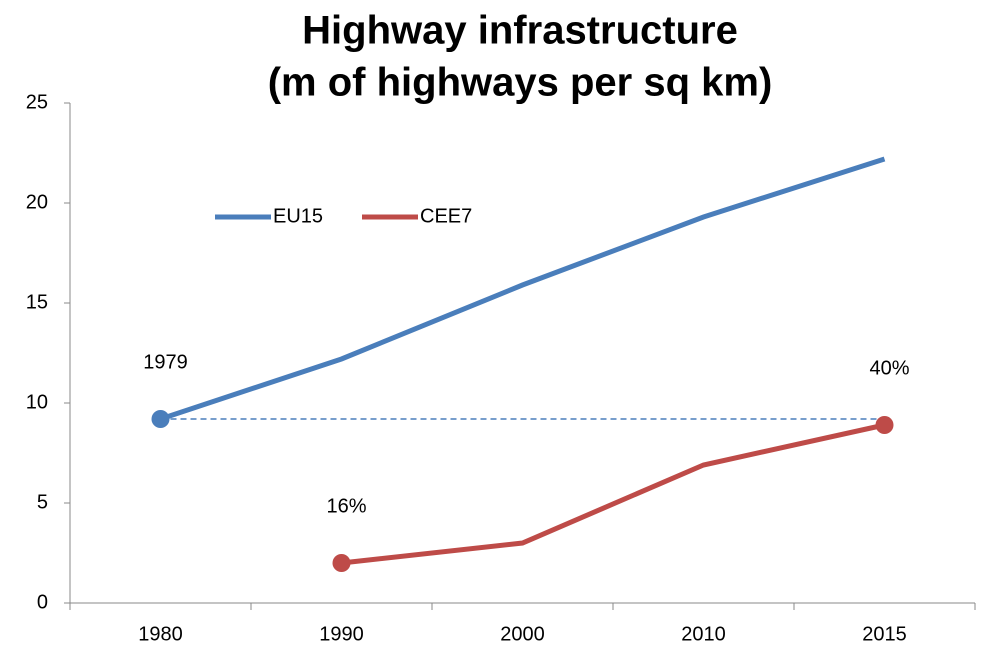  What do you see at coordinates (37, 402) in the screenshot?
I see `y-tick-label: 10` at bounding box center [37, 402].